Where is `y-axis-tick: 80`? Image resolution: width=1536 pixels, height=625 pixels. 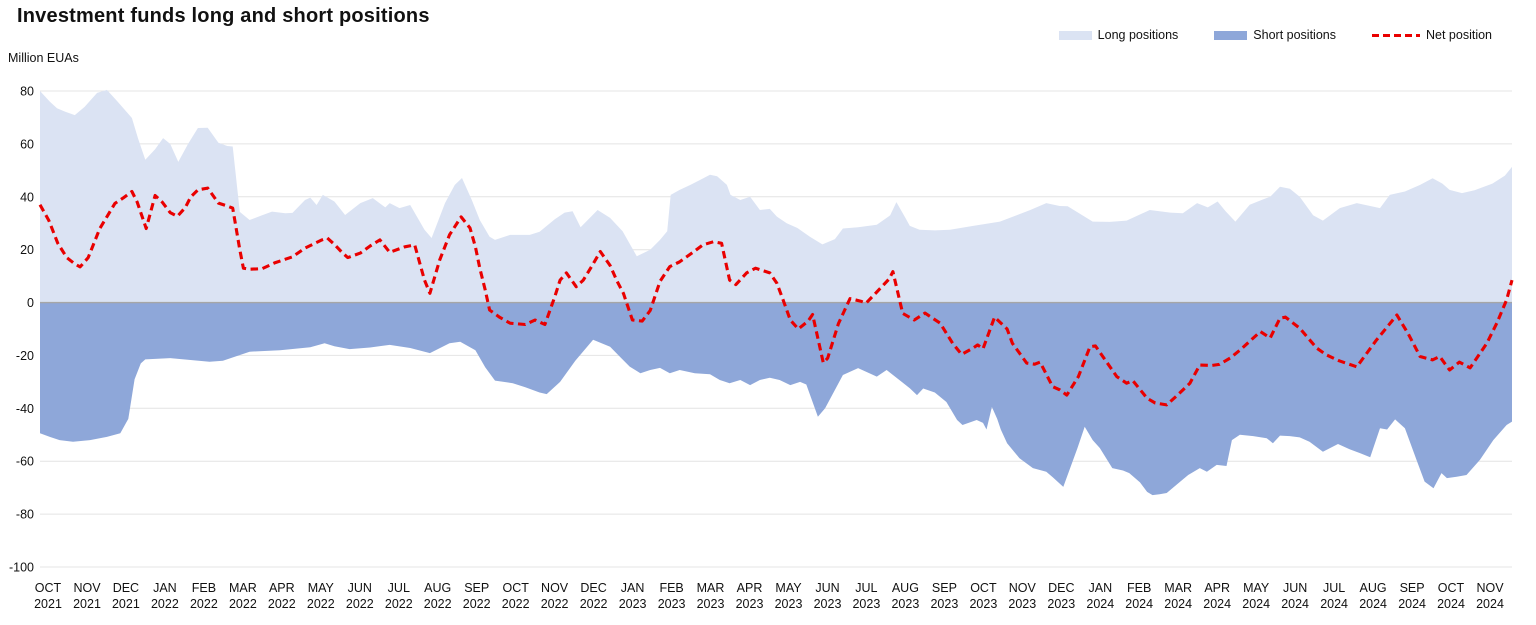 y-axis-tick: 80 is located at coordinates (27, 92).